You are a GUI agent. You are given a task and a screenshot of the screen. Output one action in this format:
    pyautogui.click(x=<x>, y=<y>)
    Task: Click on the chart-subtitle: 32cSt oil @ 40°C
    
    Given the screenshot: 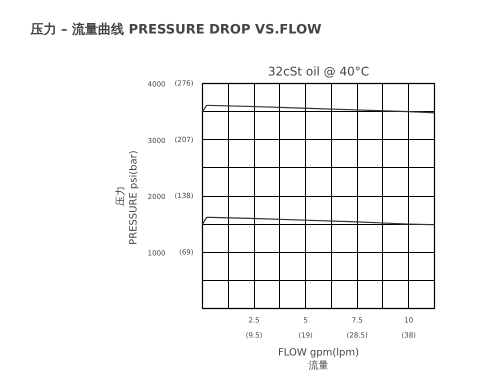 What is the action you would take?
    pyautogui.click(x=319, y=71)
    